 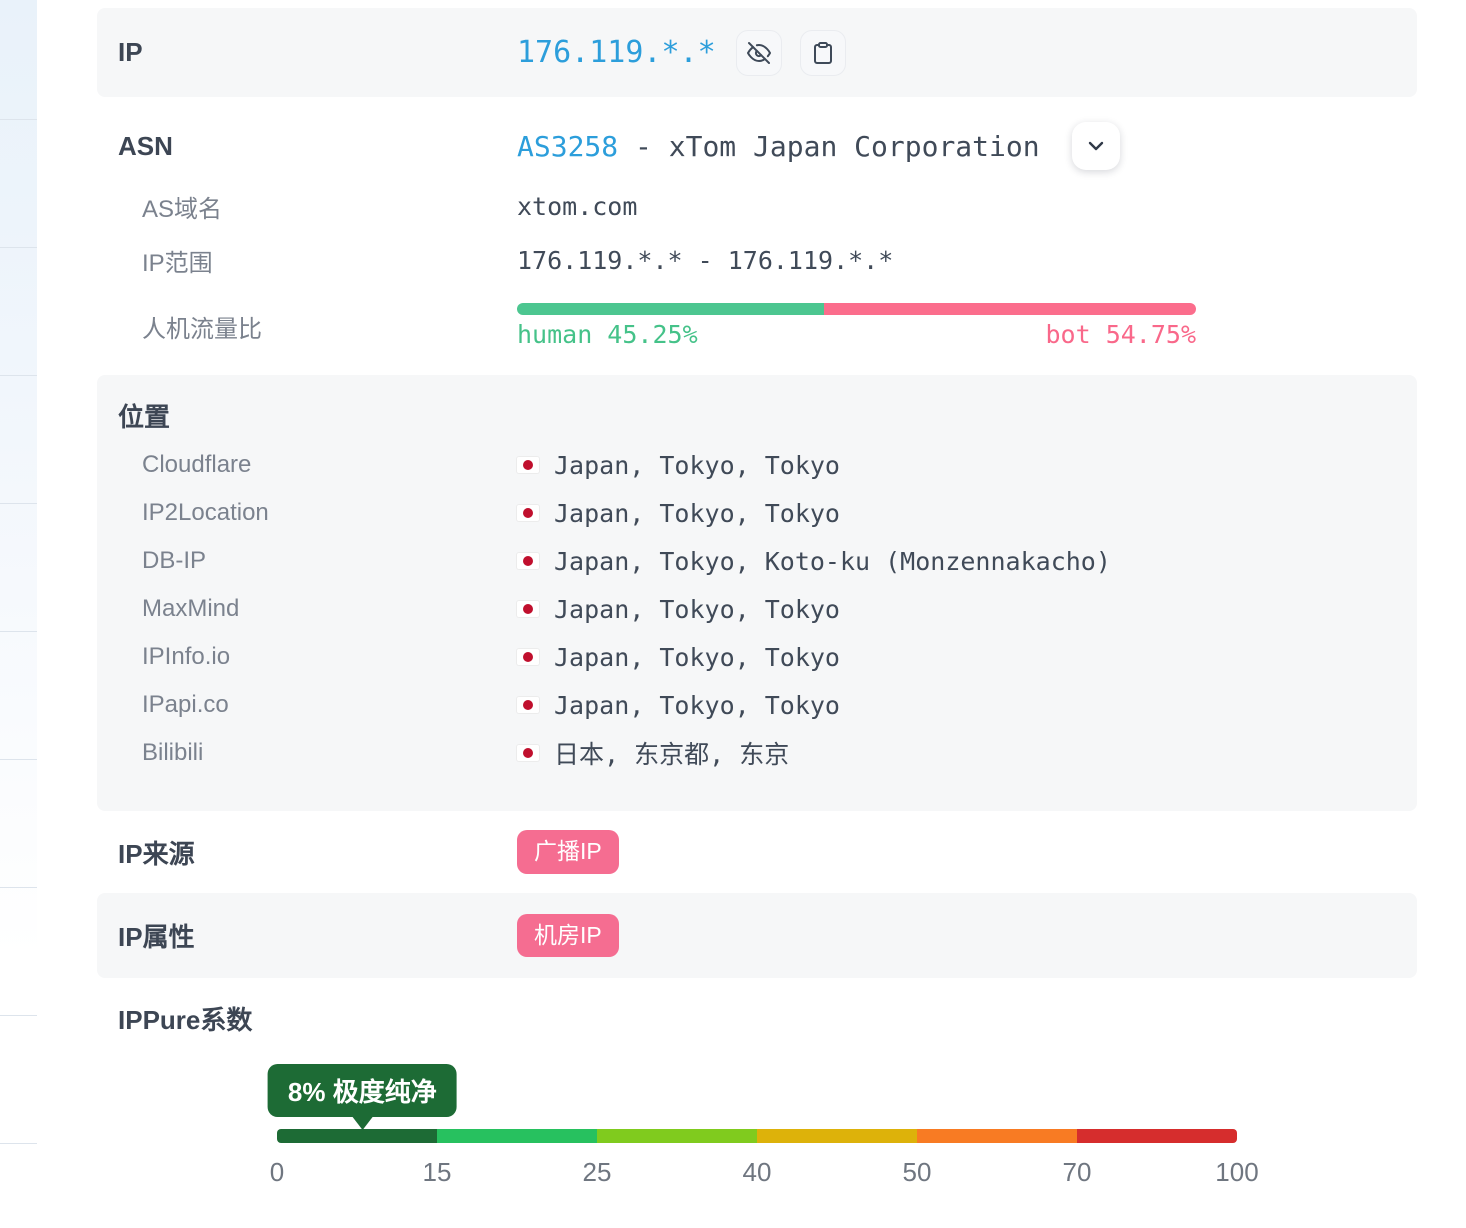 I want to click on scale-tick: 100, so click(x=1237, y=1172).